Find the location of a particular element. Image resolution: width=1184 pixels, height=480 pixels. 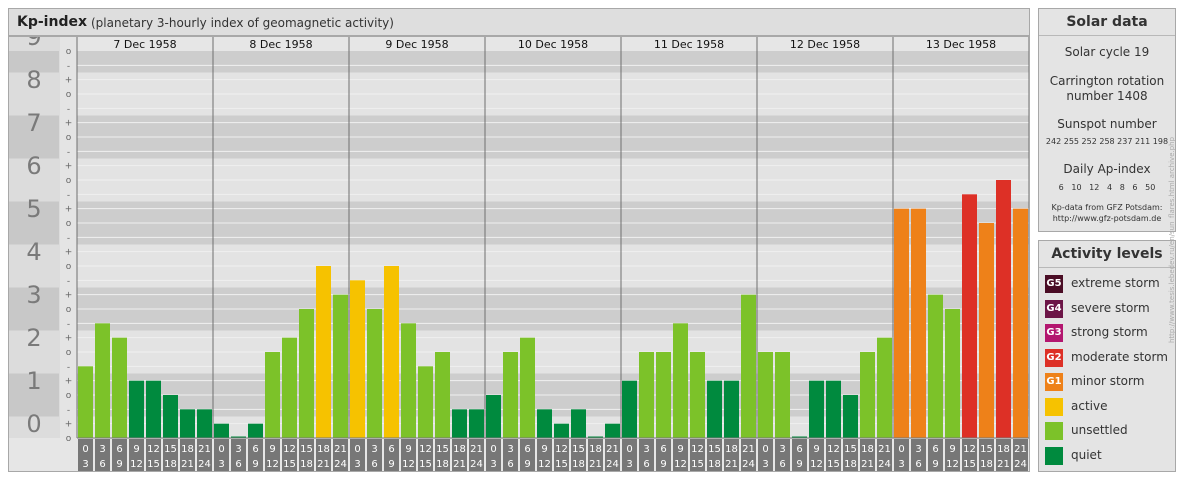

hour-end-label: 12 is located at coordinates (272, 464).